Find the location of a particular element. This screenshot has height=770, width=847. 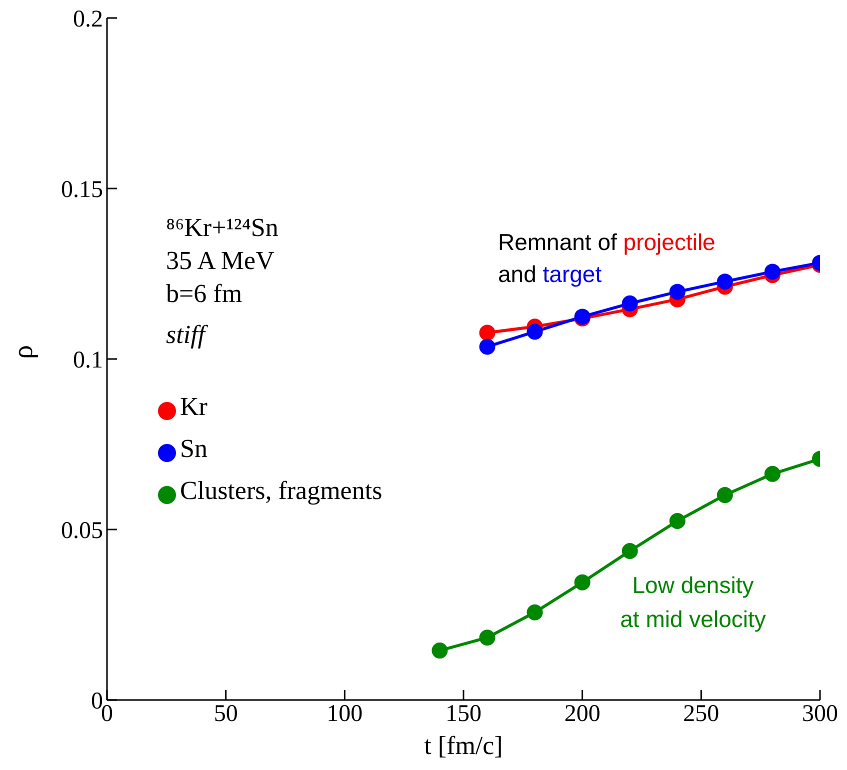

annotation: Low density at mid velocity is located at coordinates (693, 602).